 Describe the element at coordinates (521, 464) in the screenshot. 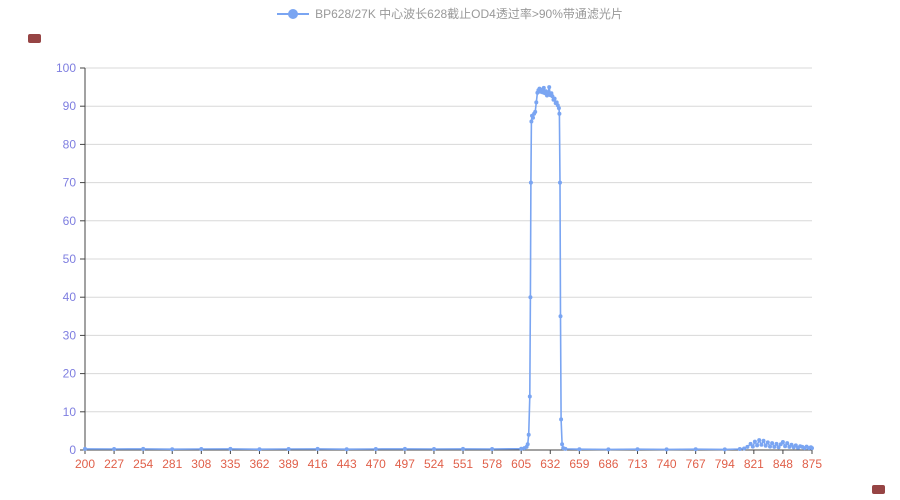

I see `svg-text: 605` at that location.